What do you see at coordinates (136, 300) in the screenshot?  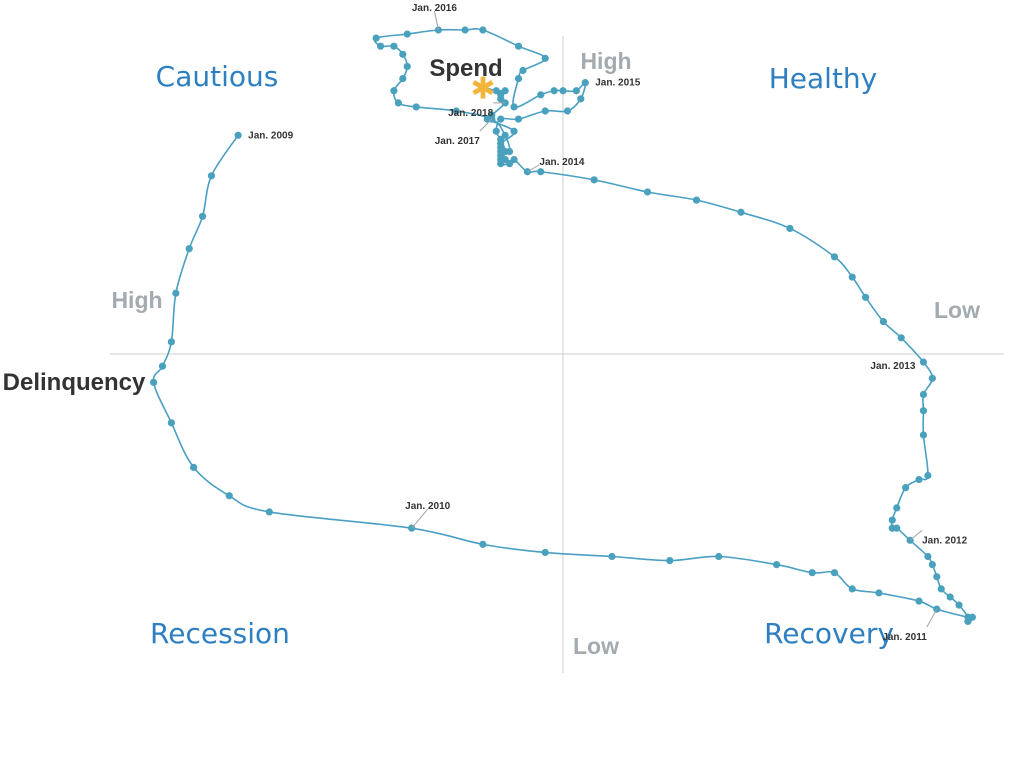 I see `x-axis-left-end: High` at bounding box center [136, 300].